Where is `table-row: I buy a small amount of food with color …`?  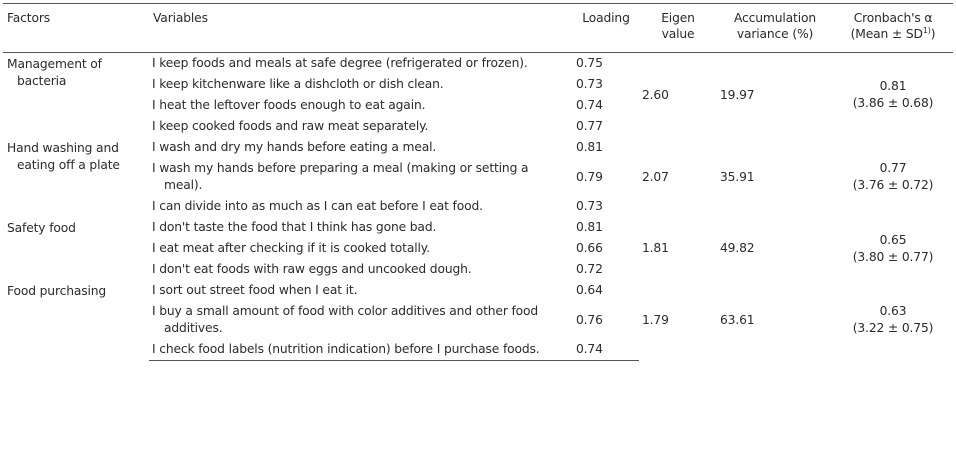 table-row: I buy a small amount of food with color … is located at coordinates (478, 320).